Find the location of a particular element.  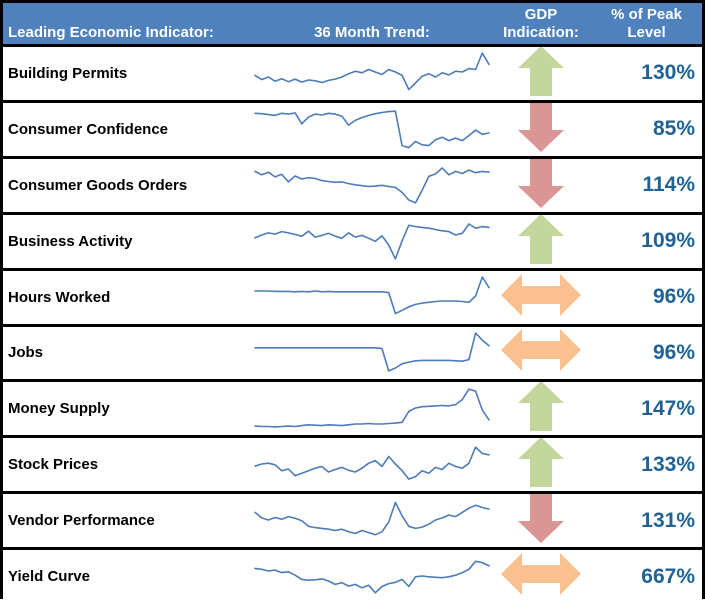

header-peak-line1: % of Peak is located at coordinates (646, 14).